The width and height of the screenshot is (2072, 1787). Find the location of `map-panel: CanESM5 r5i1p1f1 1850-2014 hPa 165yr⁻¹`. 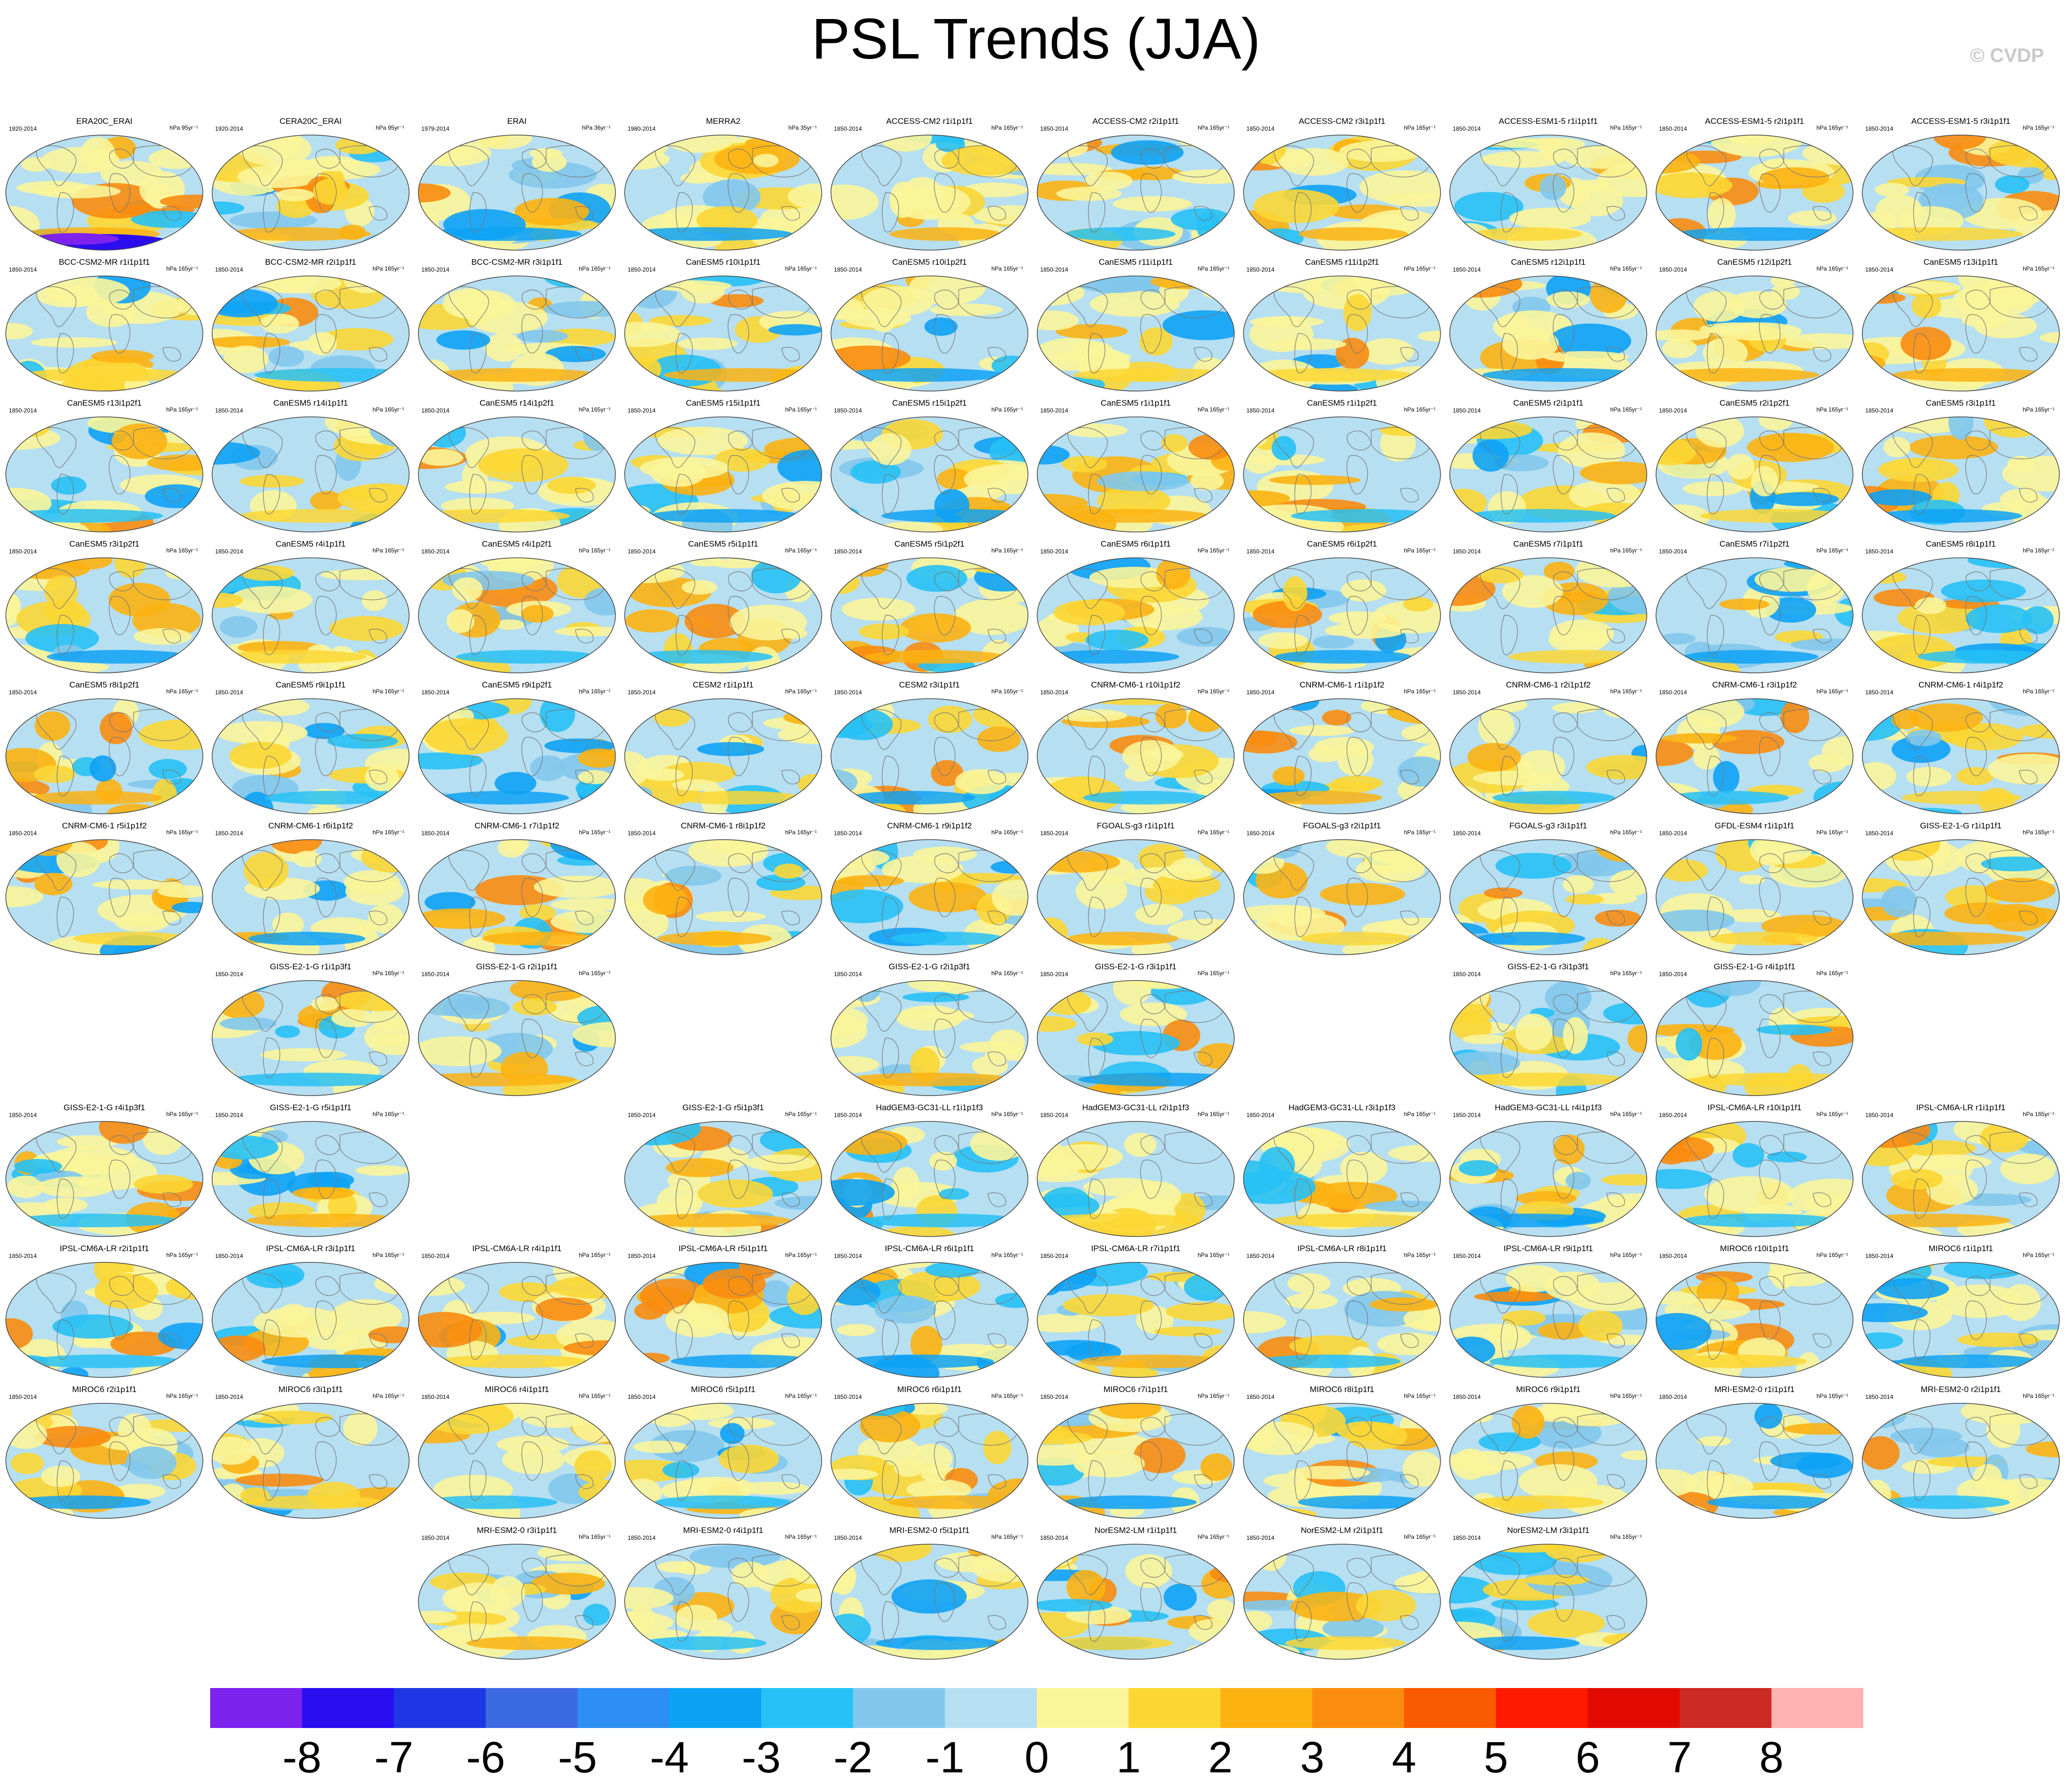

map-panel: CanESM5 r5i1p1f1 1850-2014 hPa 165yr⁻¹ is located at coordinates (723, 608).